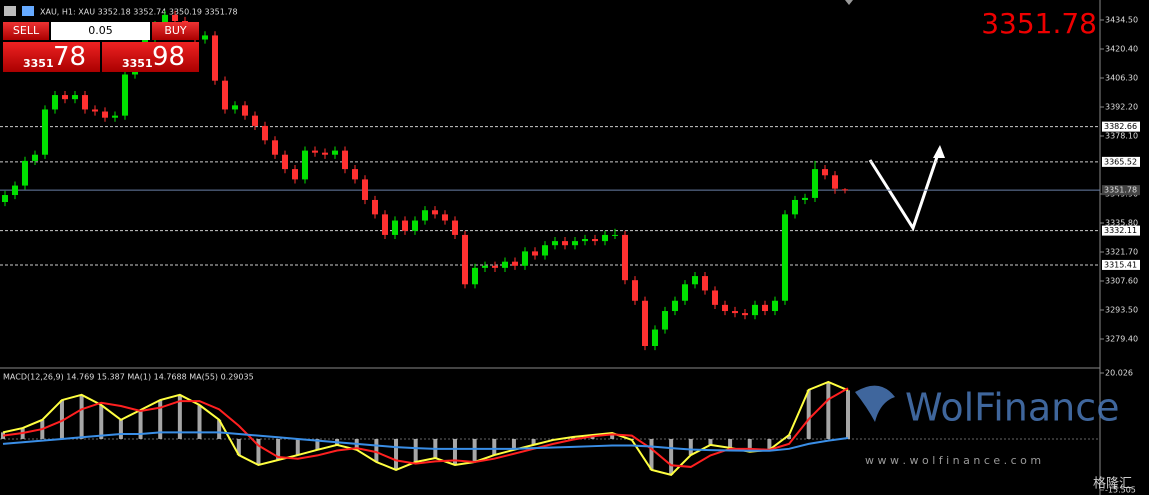 This screenshot has width=1149, height=495. Describe the element at coordinates (1121, 281) in the screenshot. I see `y-tick-label: 3307.60` at that location.